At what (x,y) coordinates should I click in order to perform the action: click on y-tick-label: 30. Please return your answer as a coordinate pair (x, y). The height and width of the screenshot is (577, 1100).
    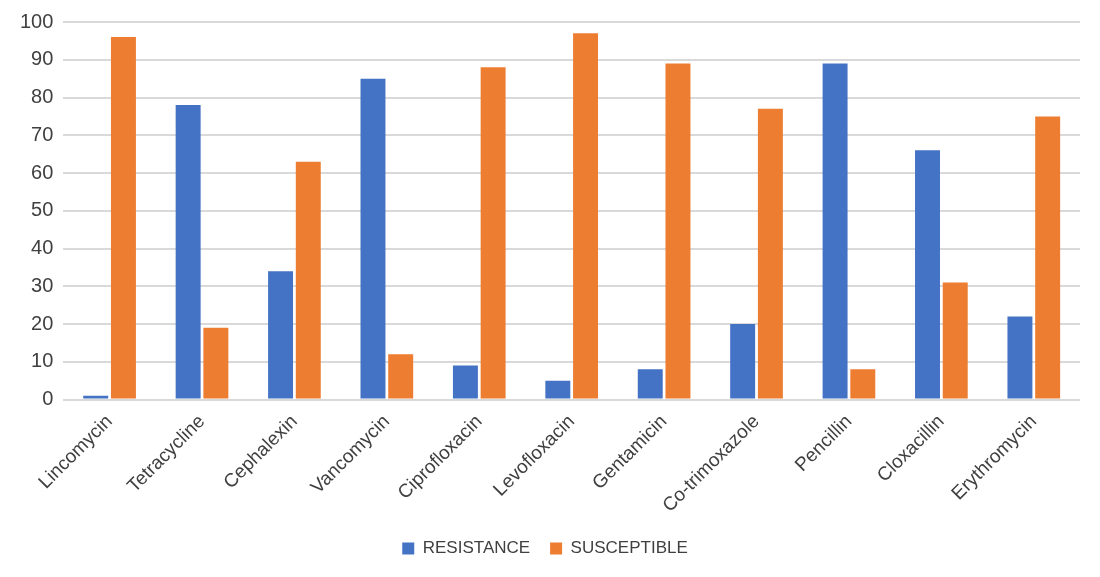
    Looking at the image, I should click on (42, 284).